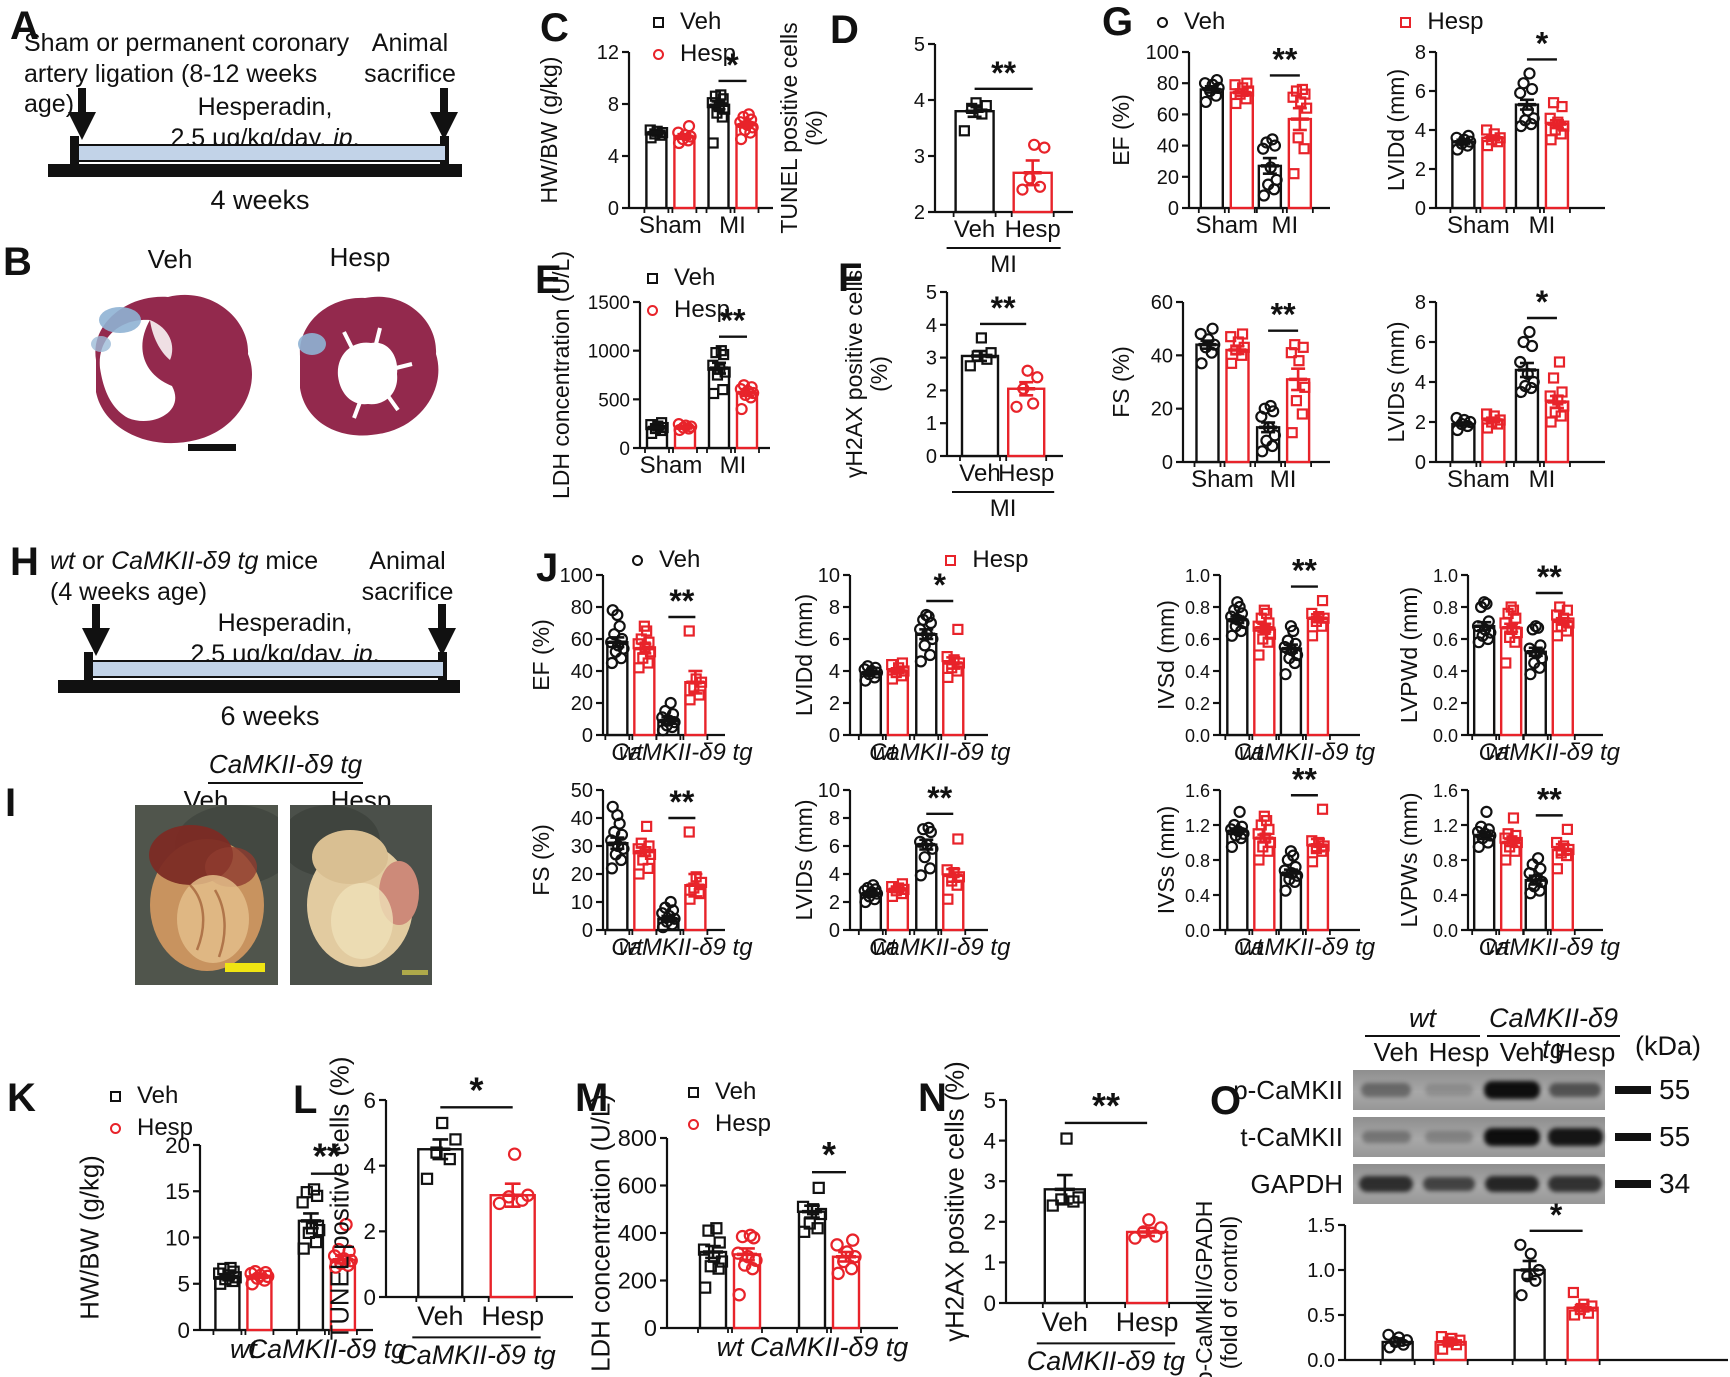 This screenshot has height=1377, width=1730. Describe the element at coordinates (1396, 1052) in the screenshot. I see `blot-lane-label: Veh` at that location.